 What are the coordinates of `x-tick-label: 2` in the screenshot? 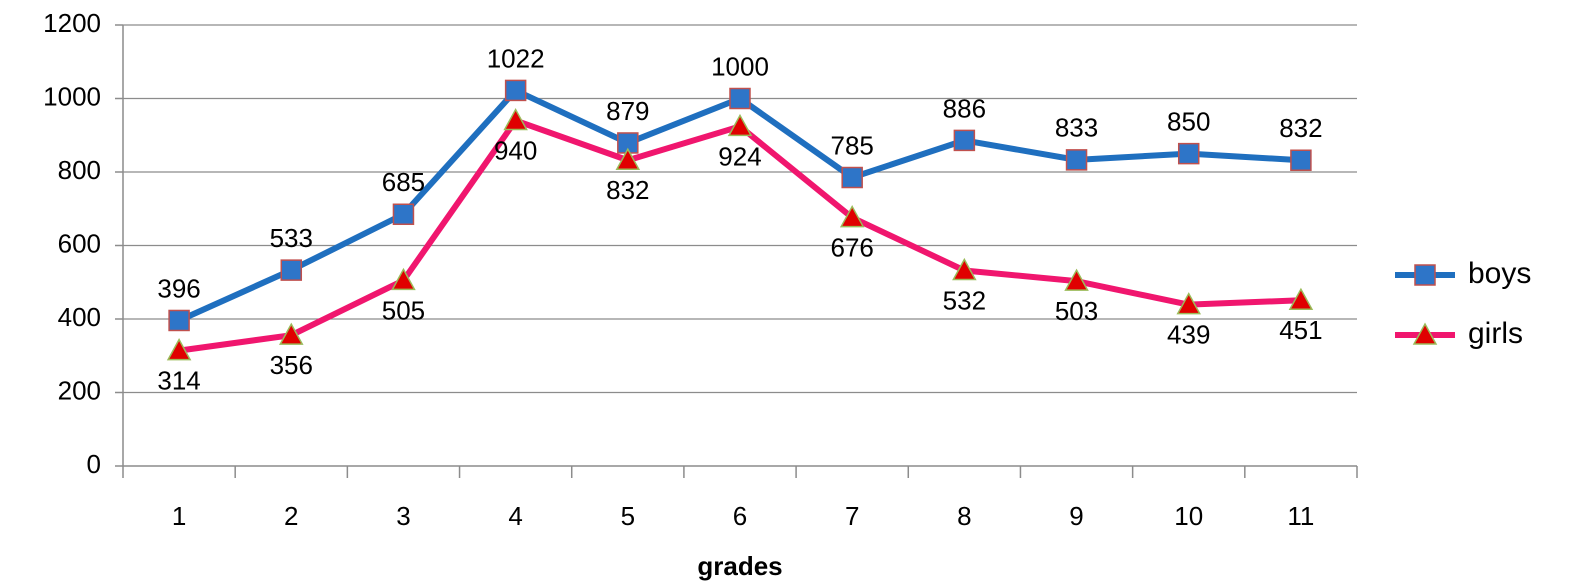 It's located at (291, 516).